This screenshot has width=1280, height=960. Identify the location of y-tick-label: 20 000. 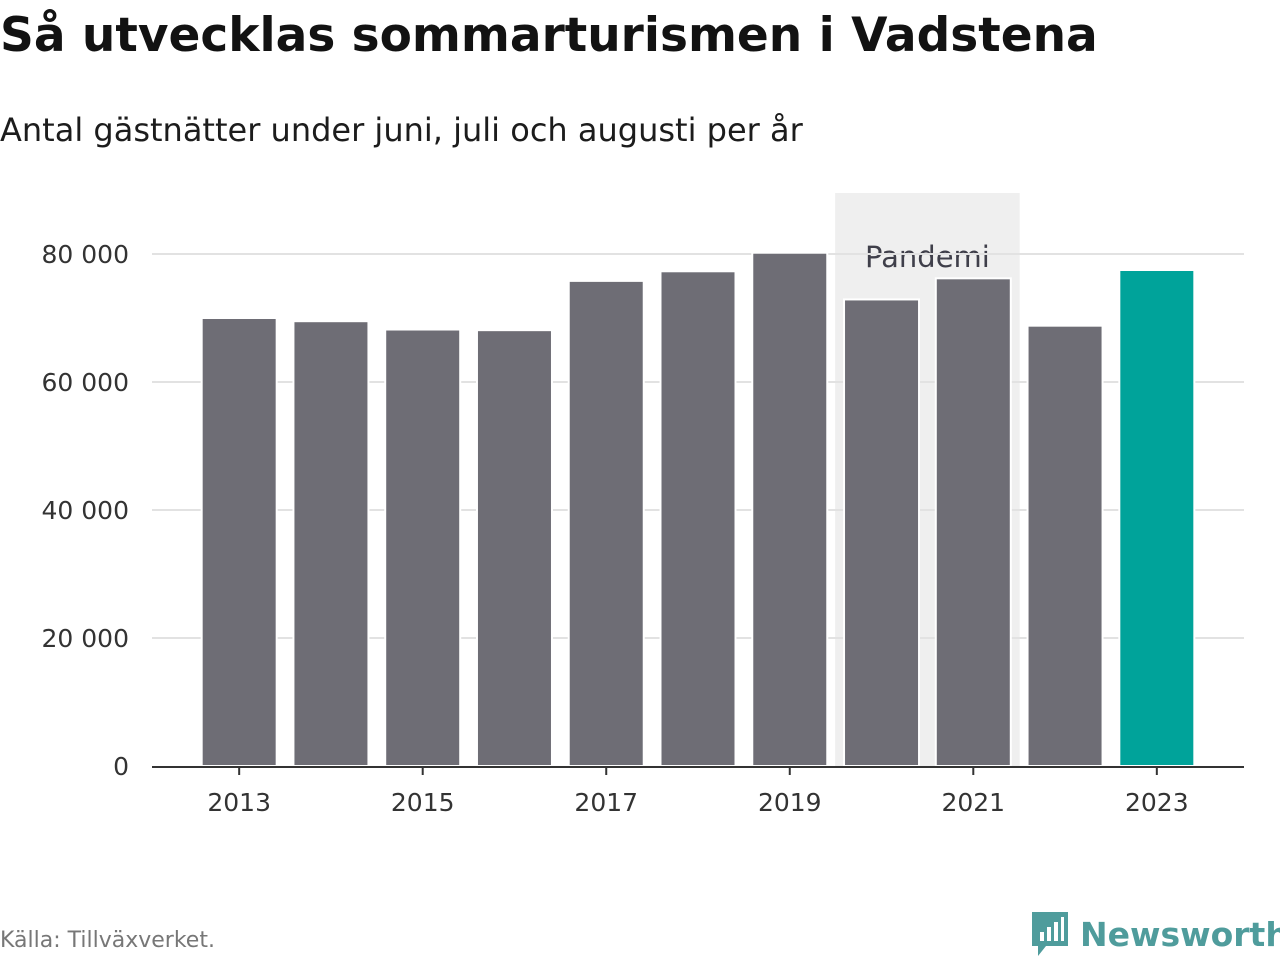
(85, 638).